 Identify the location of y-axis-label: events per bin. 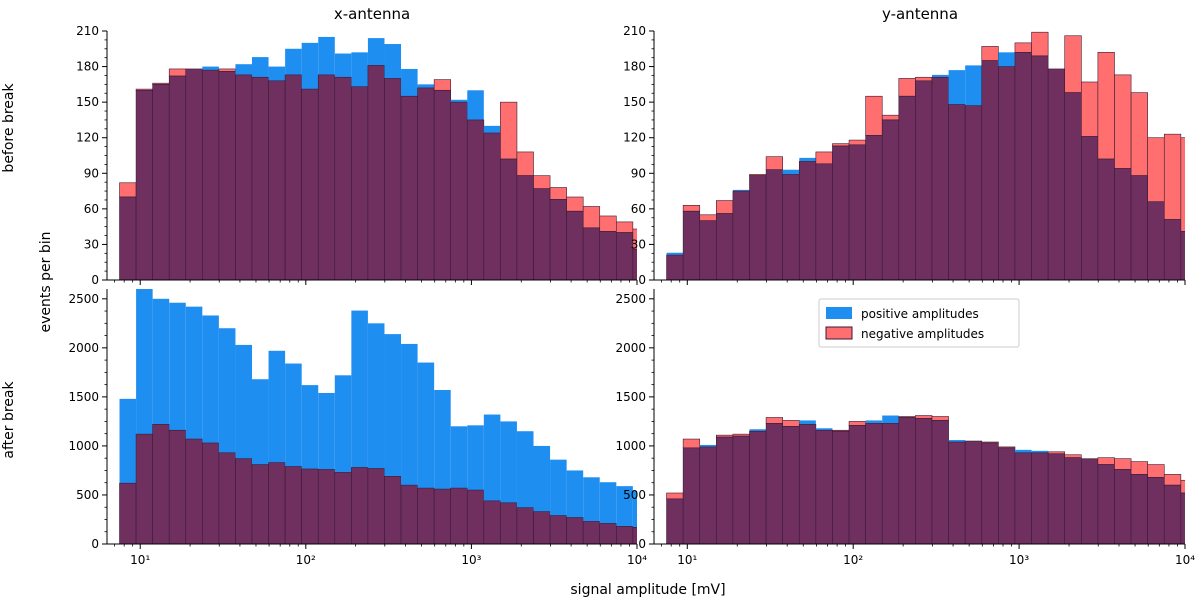
(46, 282).